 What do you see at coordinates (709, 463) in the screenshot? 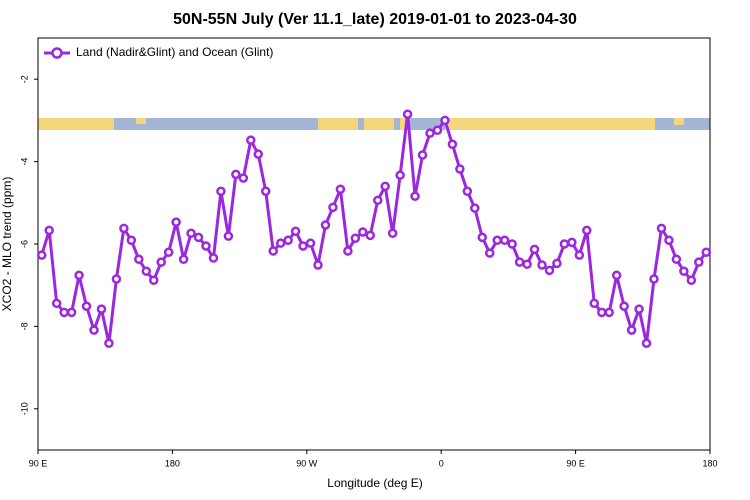
I see `x-tick-label: 180` at bounding box center [709, 463].